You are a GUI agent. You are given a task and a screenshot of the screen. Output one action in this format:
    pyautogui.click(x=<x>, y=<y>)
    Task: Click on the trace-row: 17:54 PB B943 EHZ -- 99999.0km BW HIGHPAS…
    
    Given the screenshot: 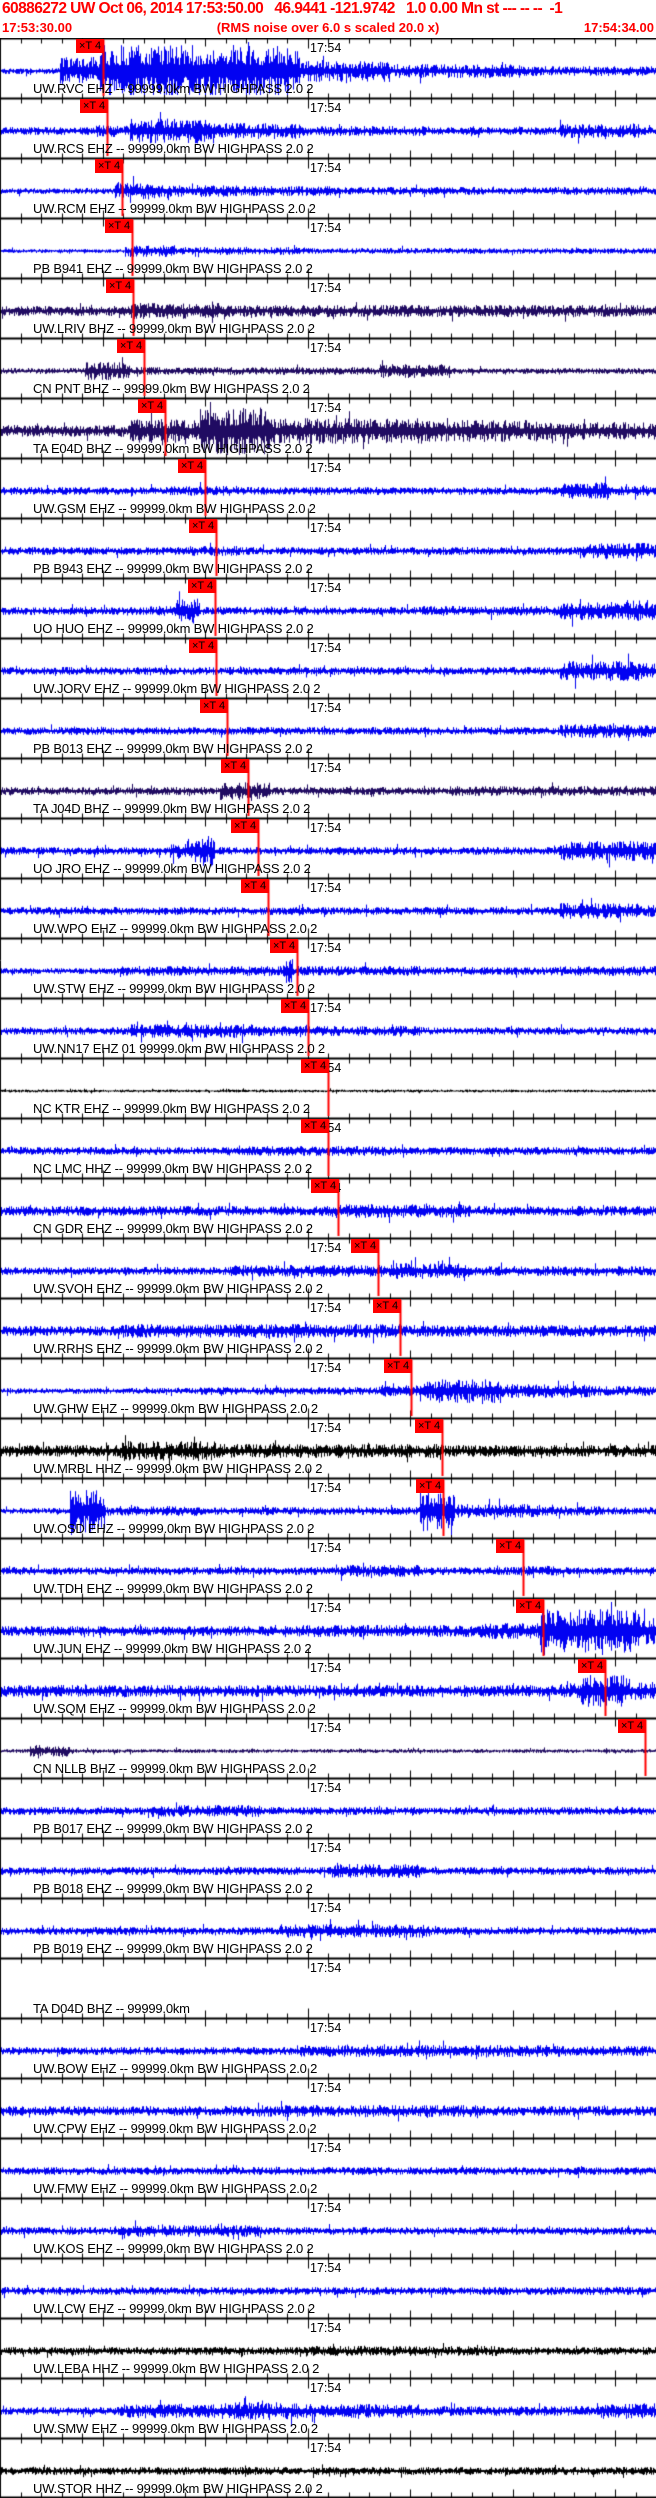 What is the action you would take?
    pyautogui.click(x=328, y=548)
    